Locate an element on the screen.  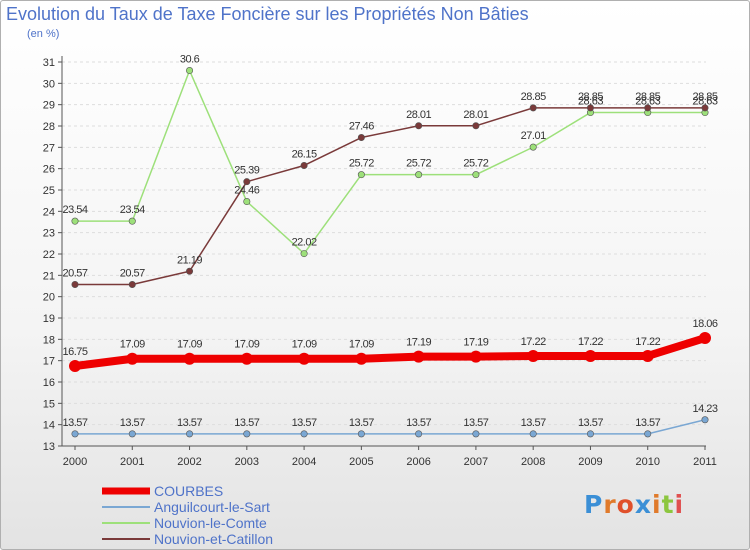
data-label: 27.01 is located at coordinates (533, 136).